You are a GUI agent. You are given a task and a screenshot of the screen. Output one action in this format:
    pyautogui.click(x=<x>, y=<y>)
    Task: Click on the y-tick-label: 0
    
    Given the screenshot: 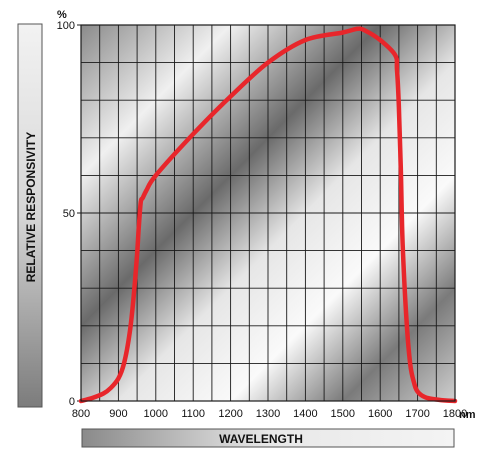 What is the action you would take?
    pyautogui.click(x=72, y=402)
    